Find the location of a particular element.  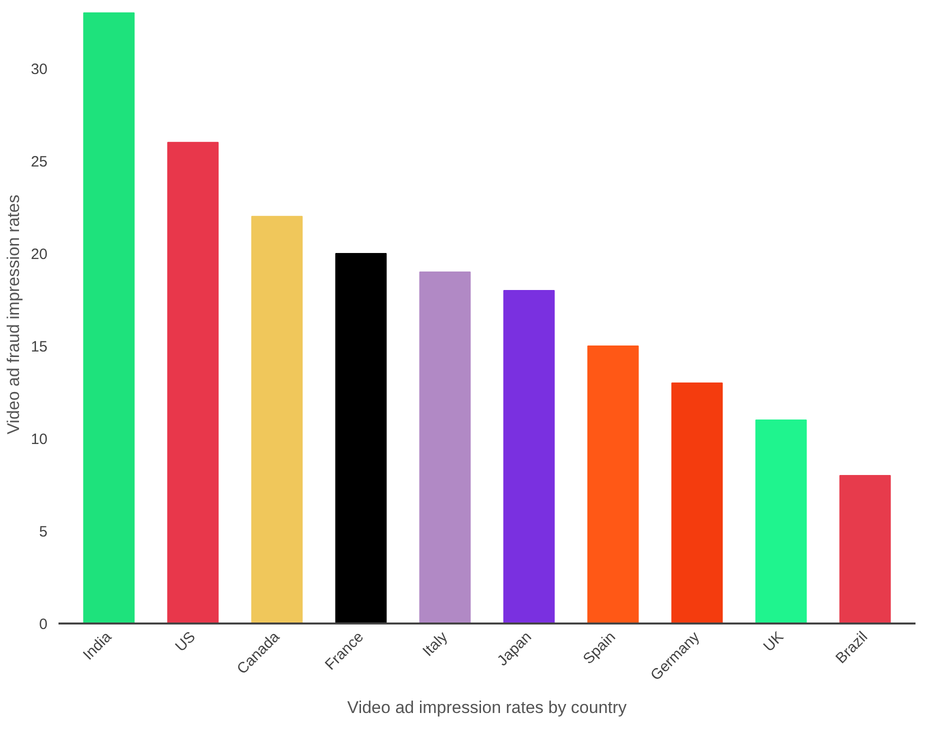

x-tick-label: Italy is located at coordinates (436, 644).